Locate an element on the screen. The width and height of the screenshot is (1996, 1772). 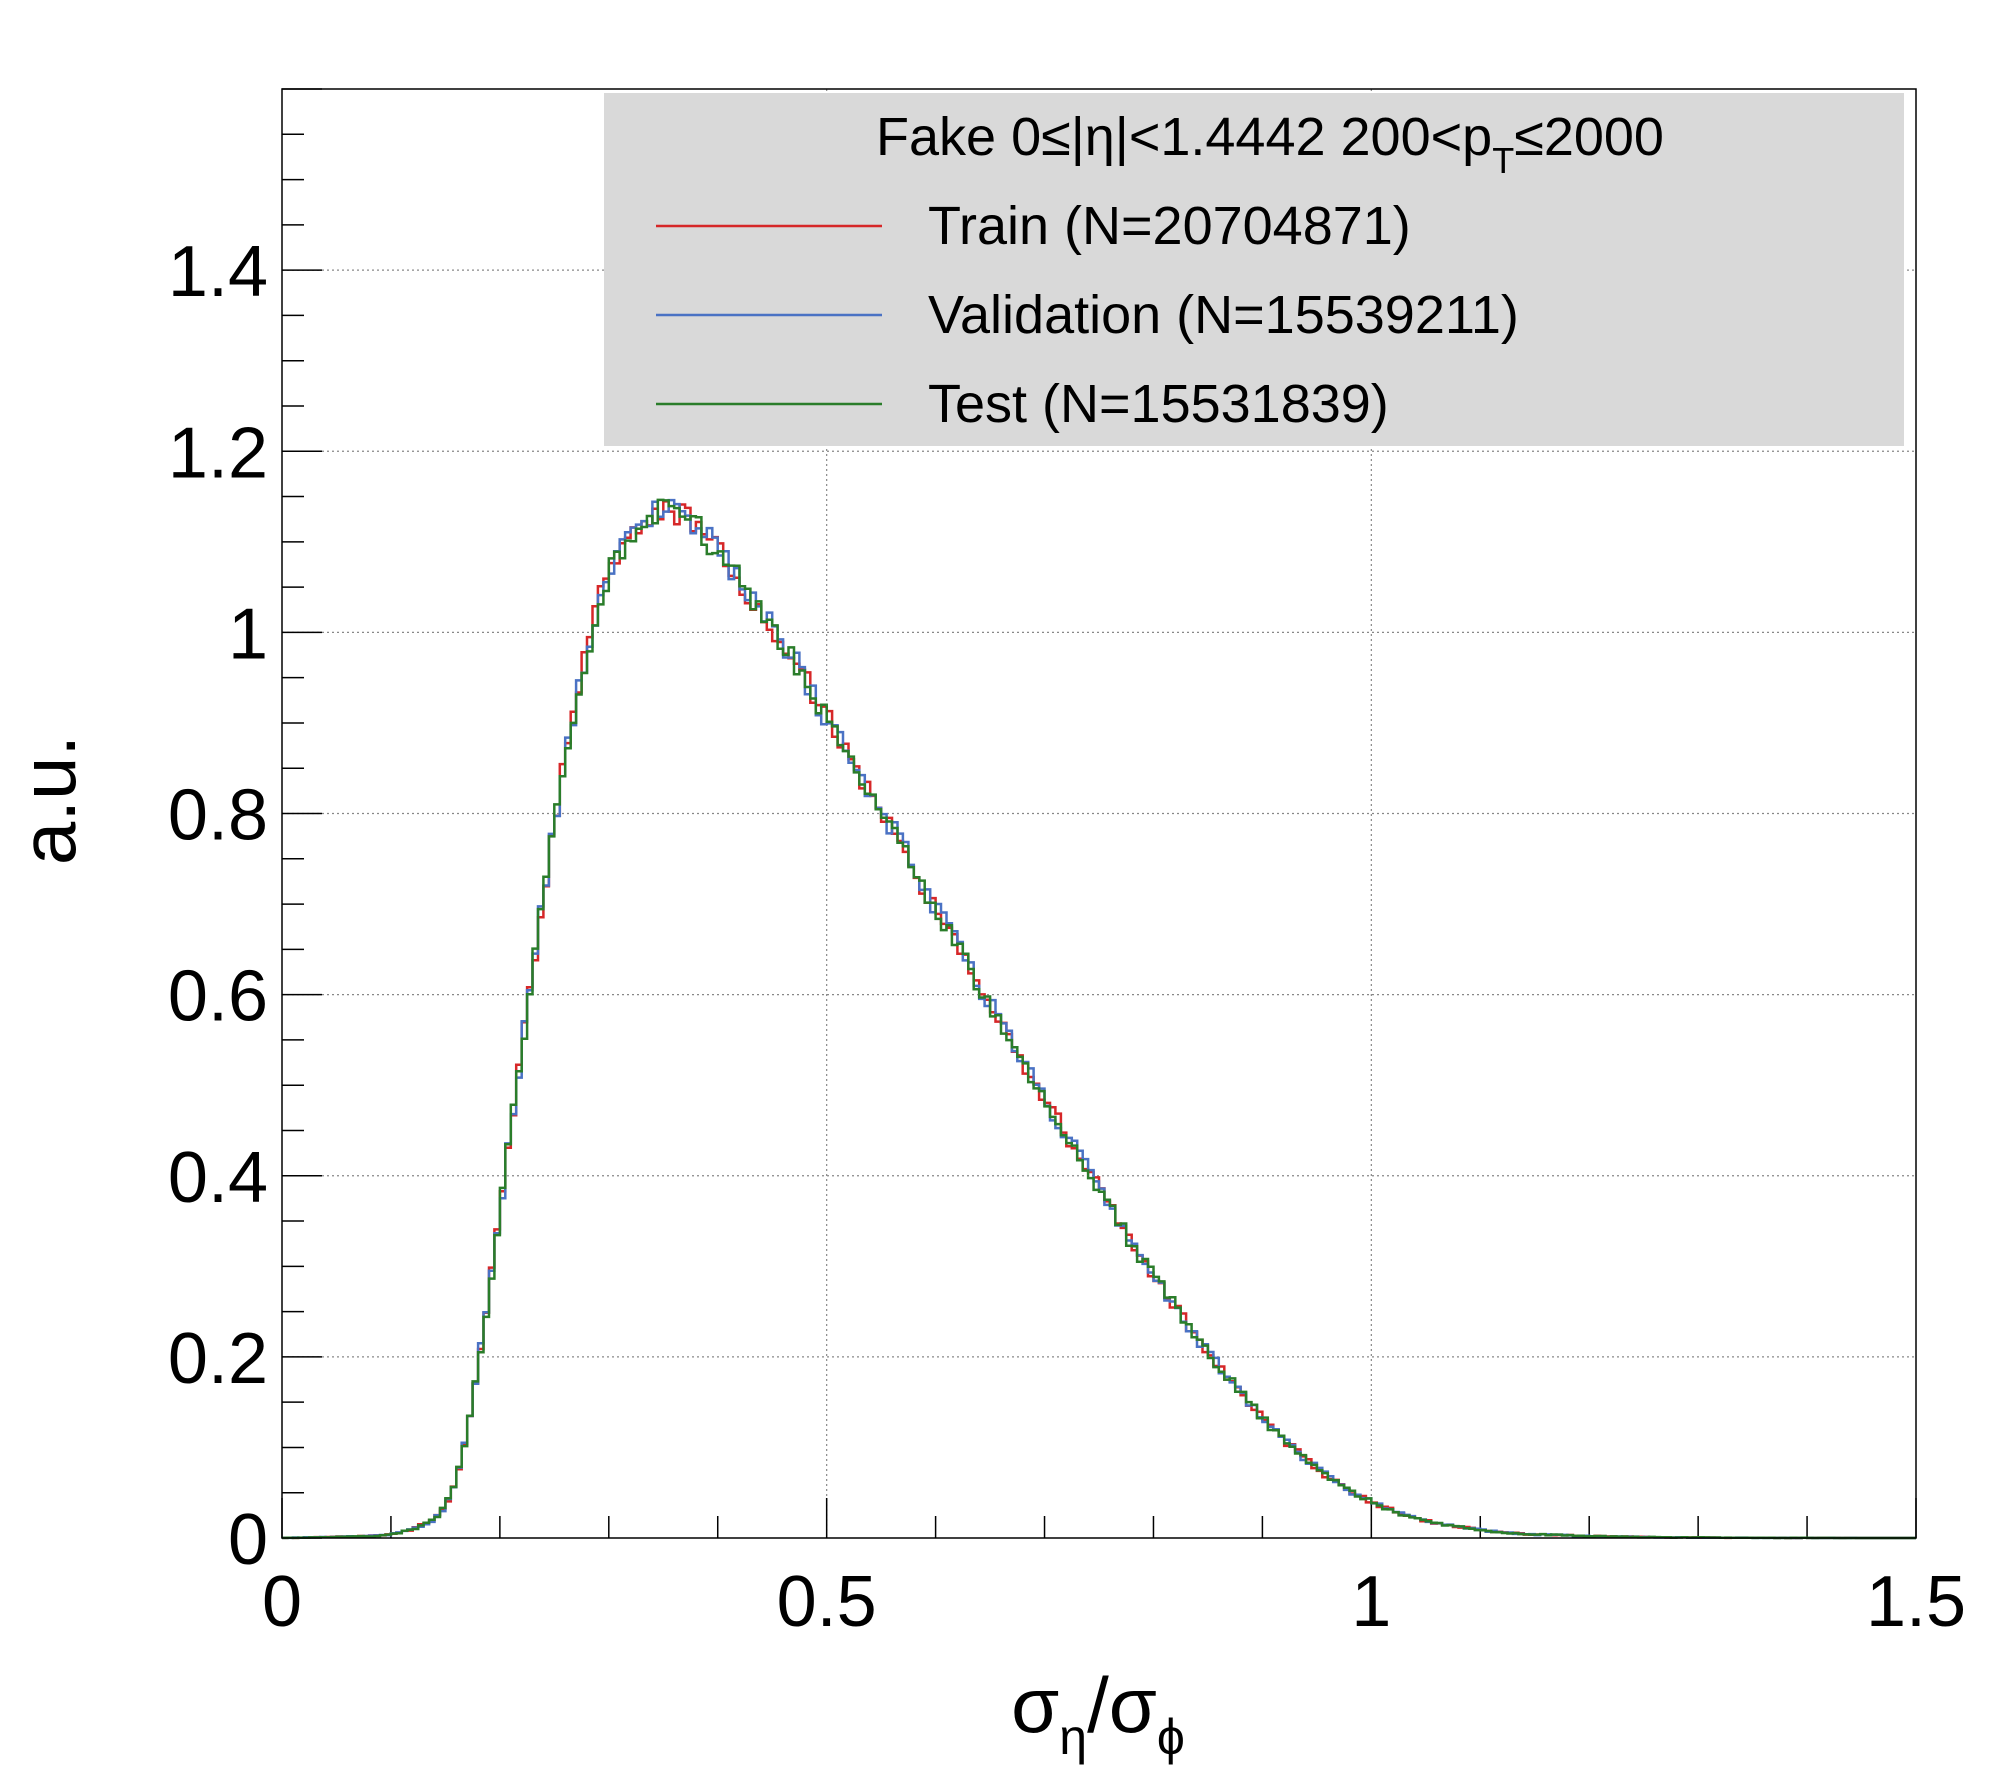
y-tick-label: 1 is located at coordinates (248, 634).